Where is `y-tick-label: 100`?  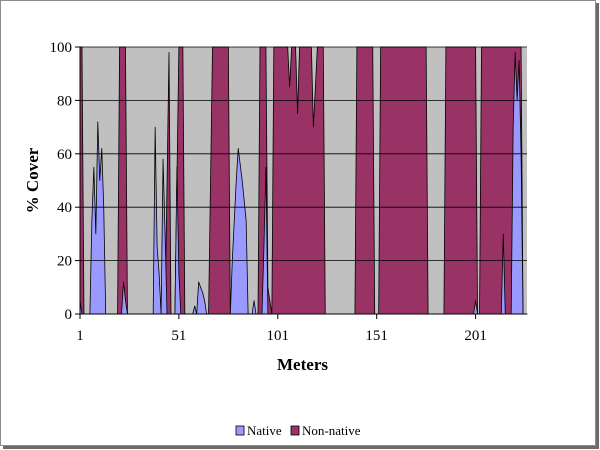 y-tick-label: 100 is located at coordinates (61, 48).